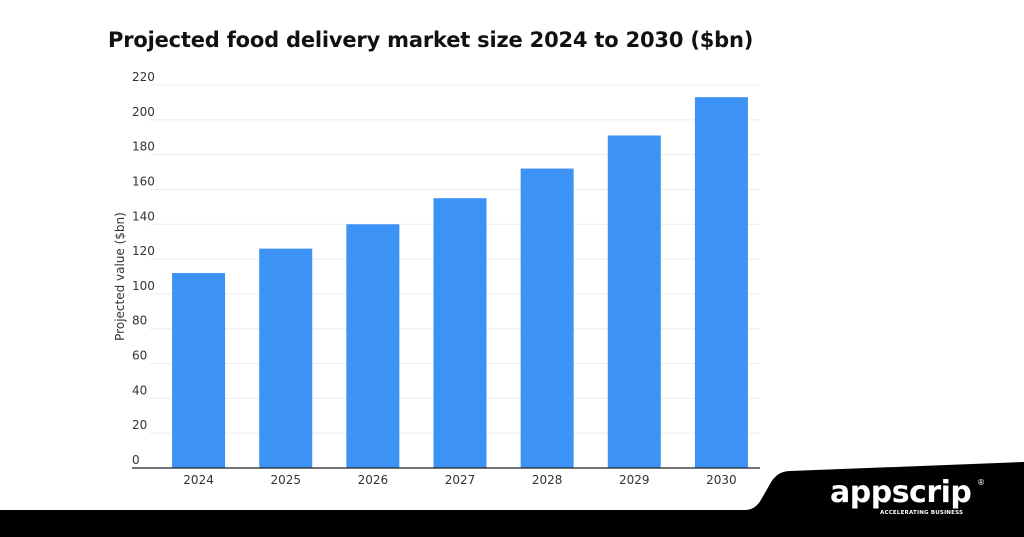 The width and height of the screenshot is (1024, 537). Describe the element at coordinates (143, 286) in the screenshot. I see `y-tick-label: 100` at that location.